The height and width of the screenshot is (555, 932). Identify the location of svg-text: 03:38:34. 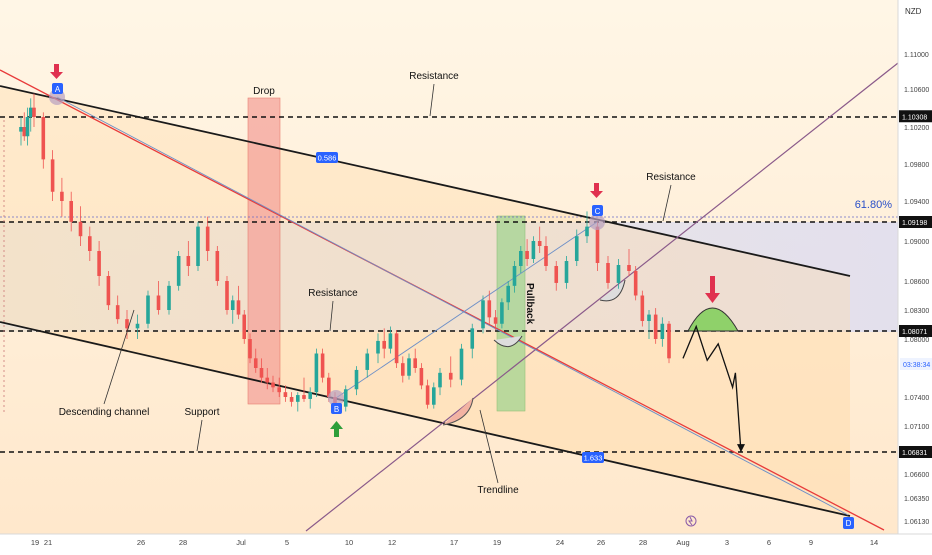
(916, 365).